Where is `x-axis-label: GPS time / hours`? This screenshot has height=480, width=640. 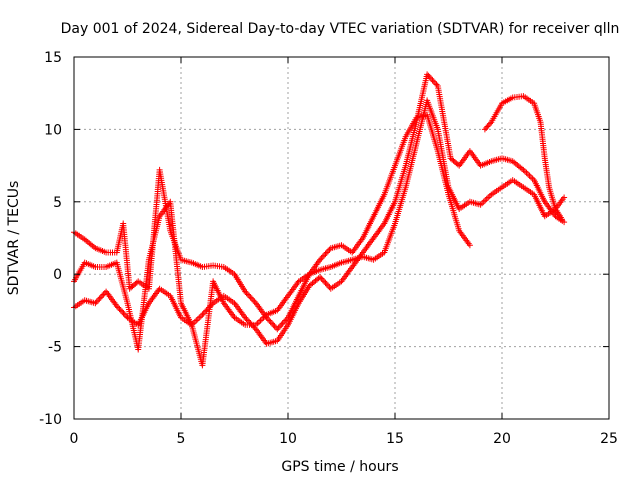
x-axis-label: GPS time / hours is located at coordinates (339, 467).